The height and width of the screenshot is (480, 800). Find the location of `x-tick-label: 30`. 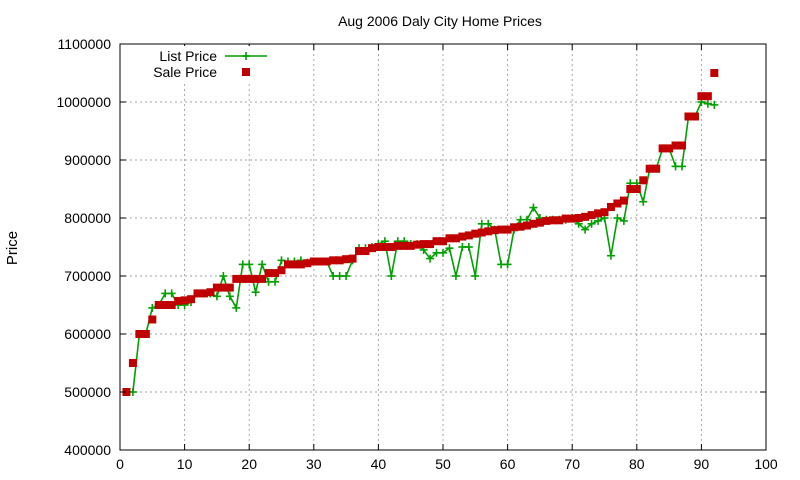

x-tick-label: 30 is located at coordinates (314, 464).